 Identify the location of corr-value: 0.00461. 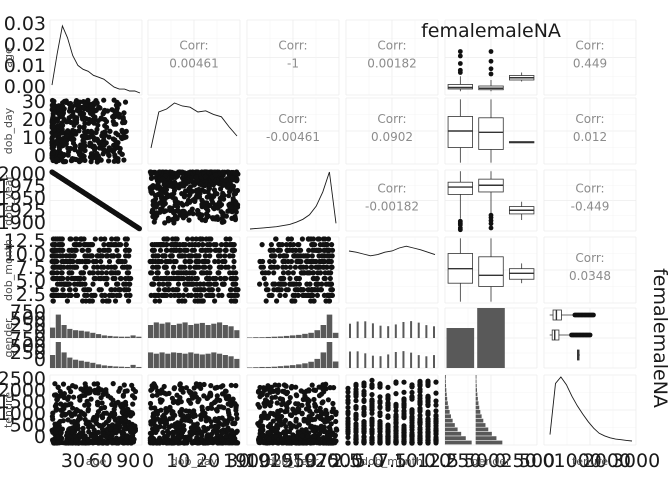
(194, 64).